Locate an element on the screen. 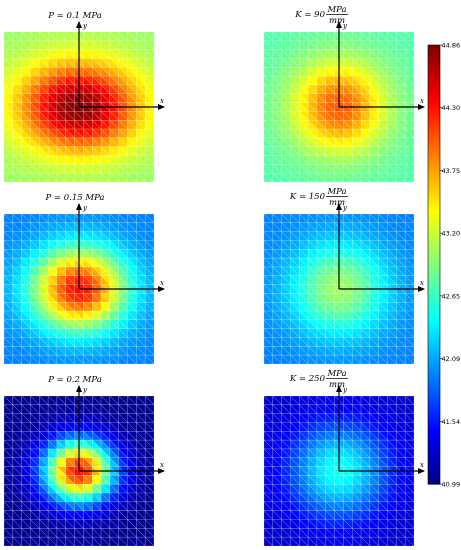 The width and height of the screenshot is (461, 550). colorbar-tick-label: 42.65 is located at coordinates (451, 296).